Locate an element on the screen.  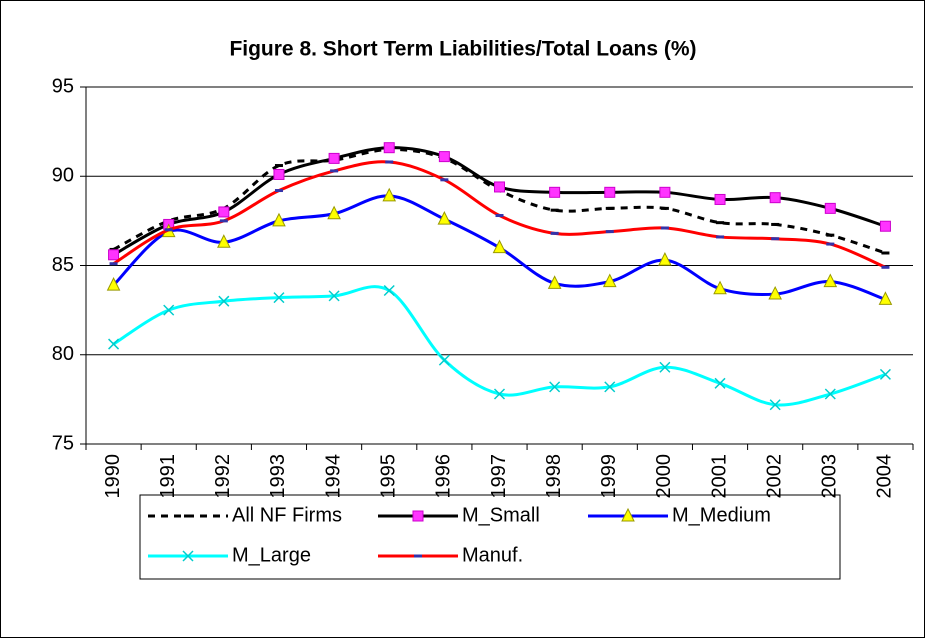
x-tick-label: 1999 is located at coordinates (609, 476).